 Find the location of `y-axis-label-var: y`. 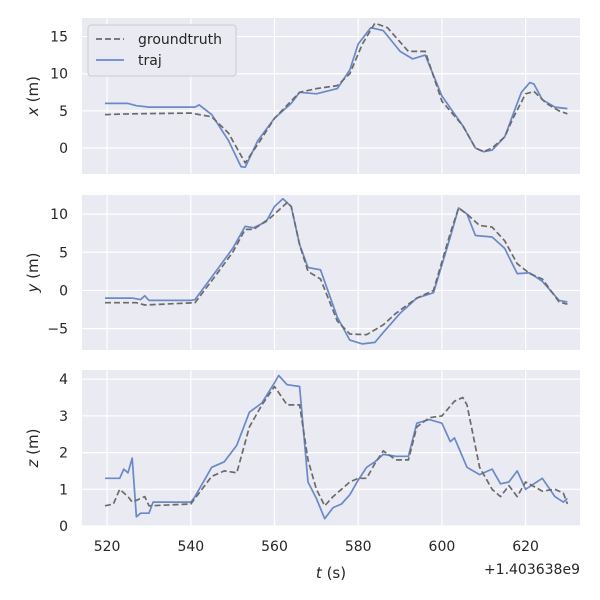

y-axis-label-var: y is located at coordinates (33, 287).